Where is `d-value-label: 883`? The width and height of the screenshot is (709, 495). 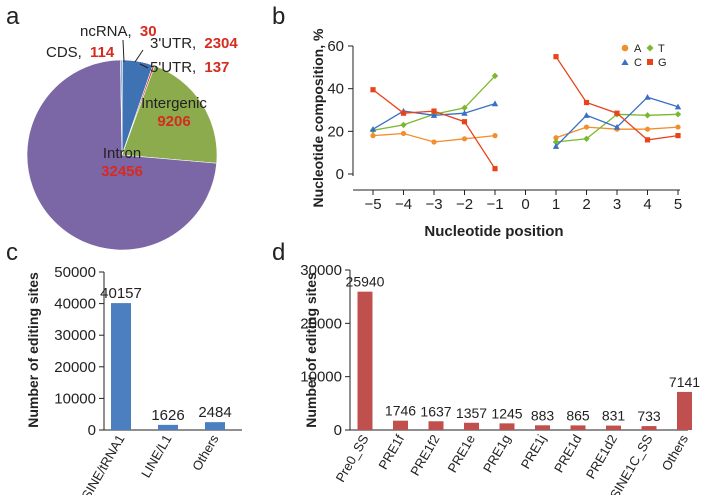
d-value-label: 883 is located at coordinates (543, 415).